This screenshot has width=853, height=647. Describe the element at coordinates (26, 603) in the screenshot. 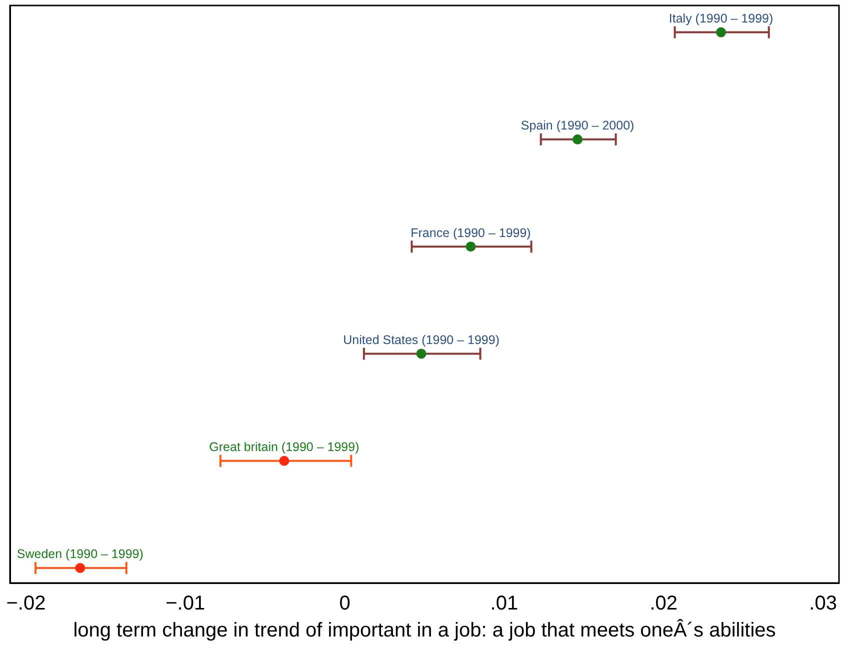

I see `x-tick-label: −.02` at that location.